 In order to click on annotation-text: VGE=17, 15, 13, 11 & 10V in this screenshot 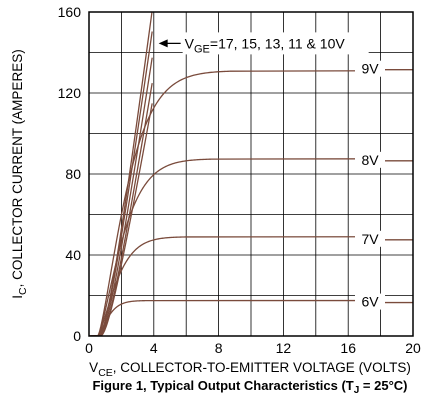, I will do `click(265, 45)`.